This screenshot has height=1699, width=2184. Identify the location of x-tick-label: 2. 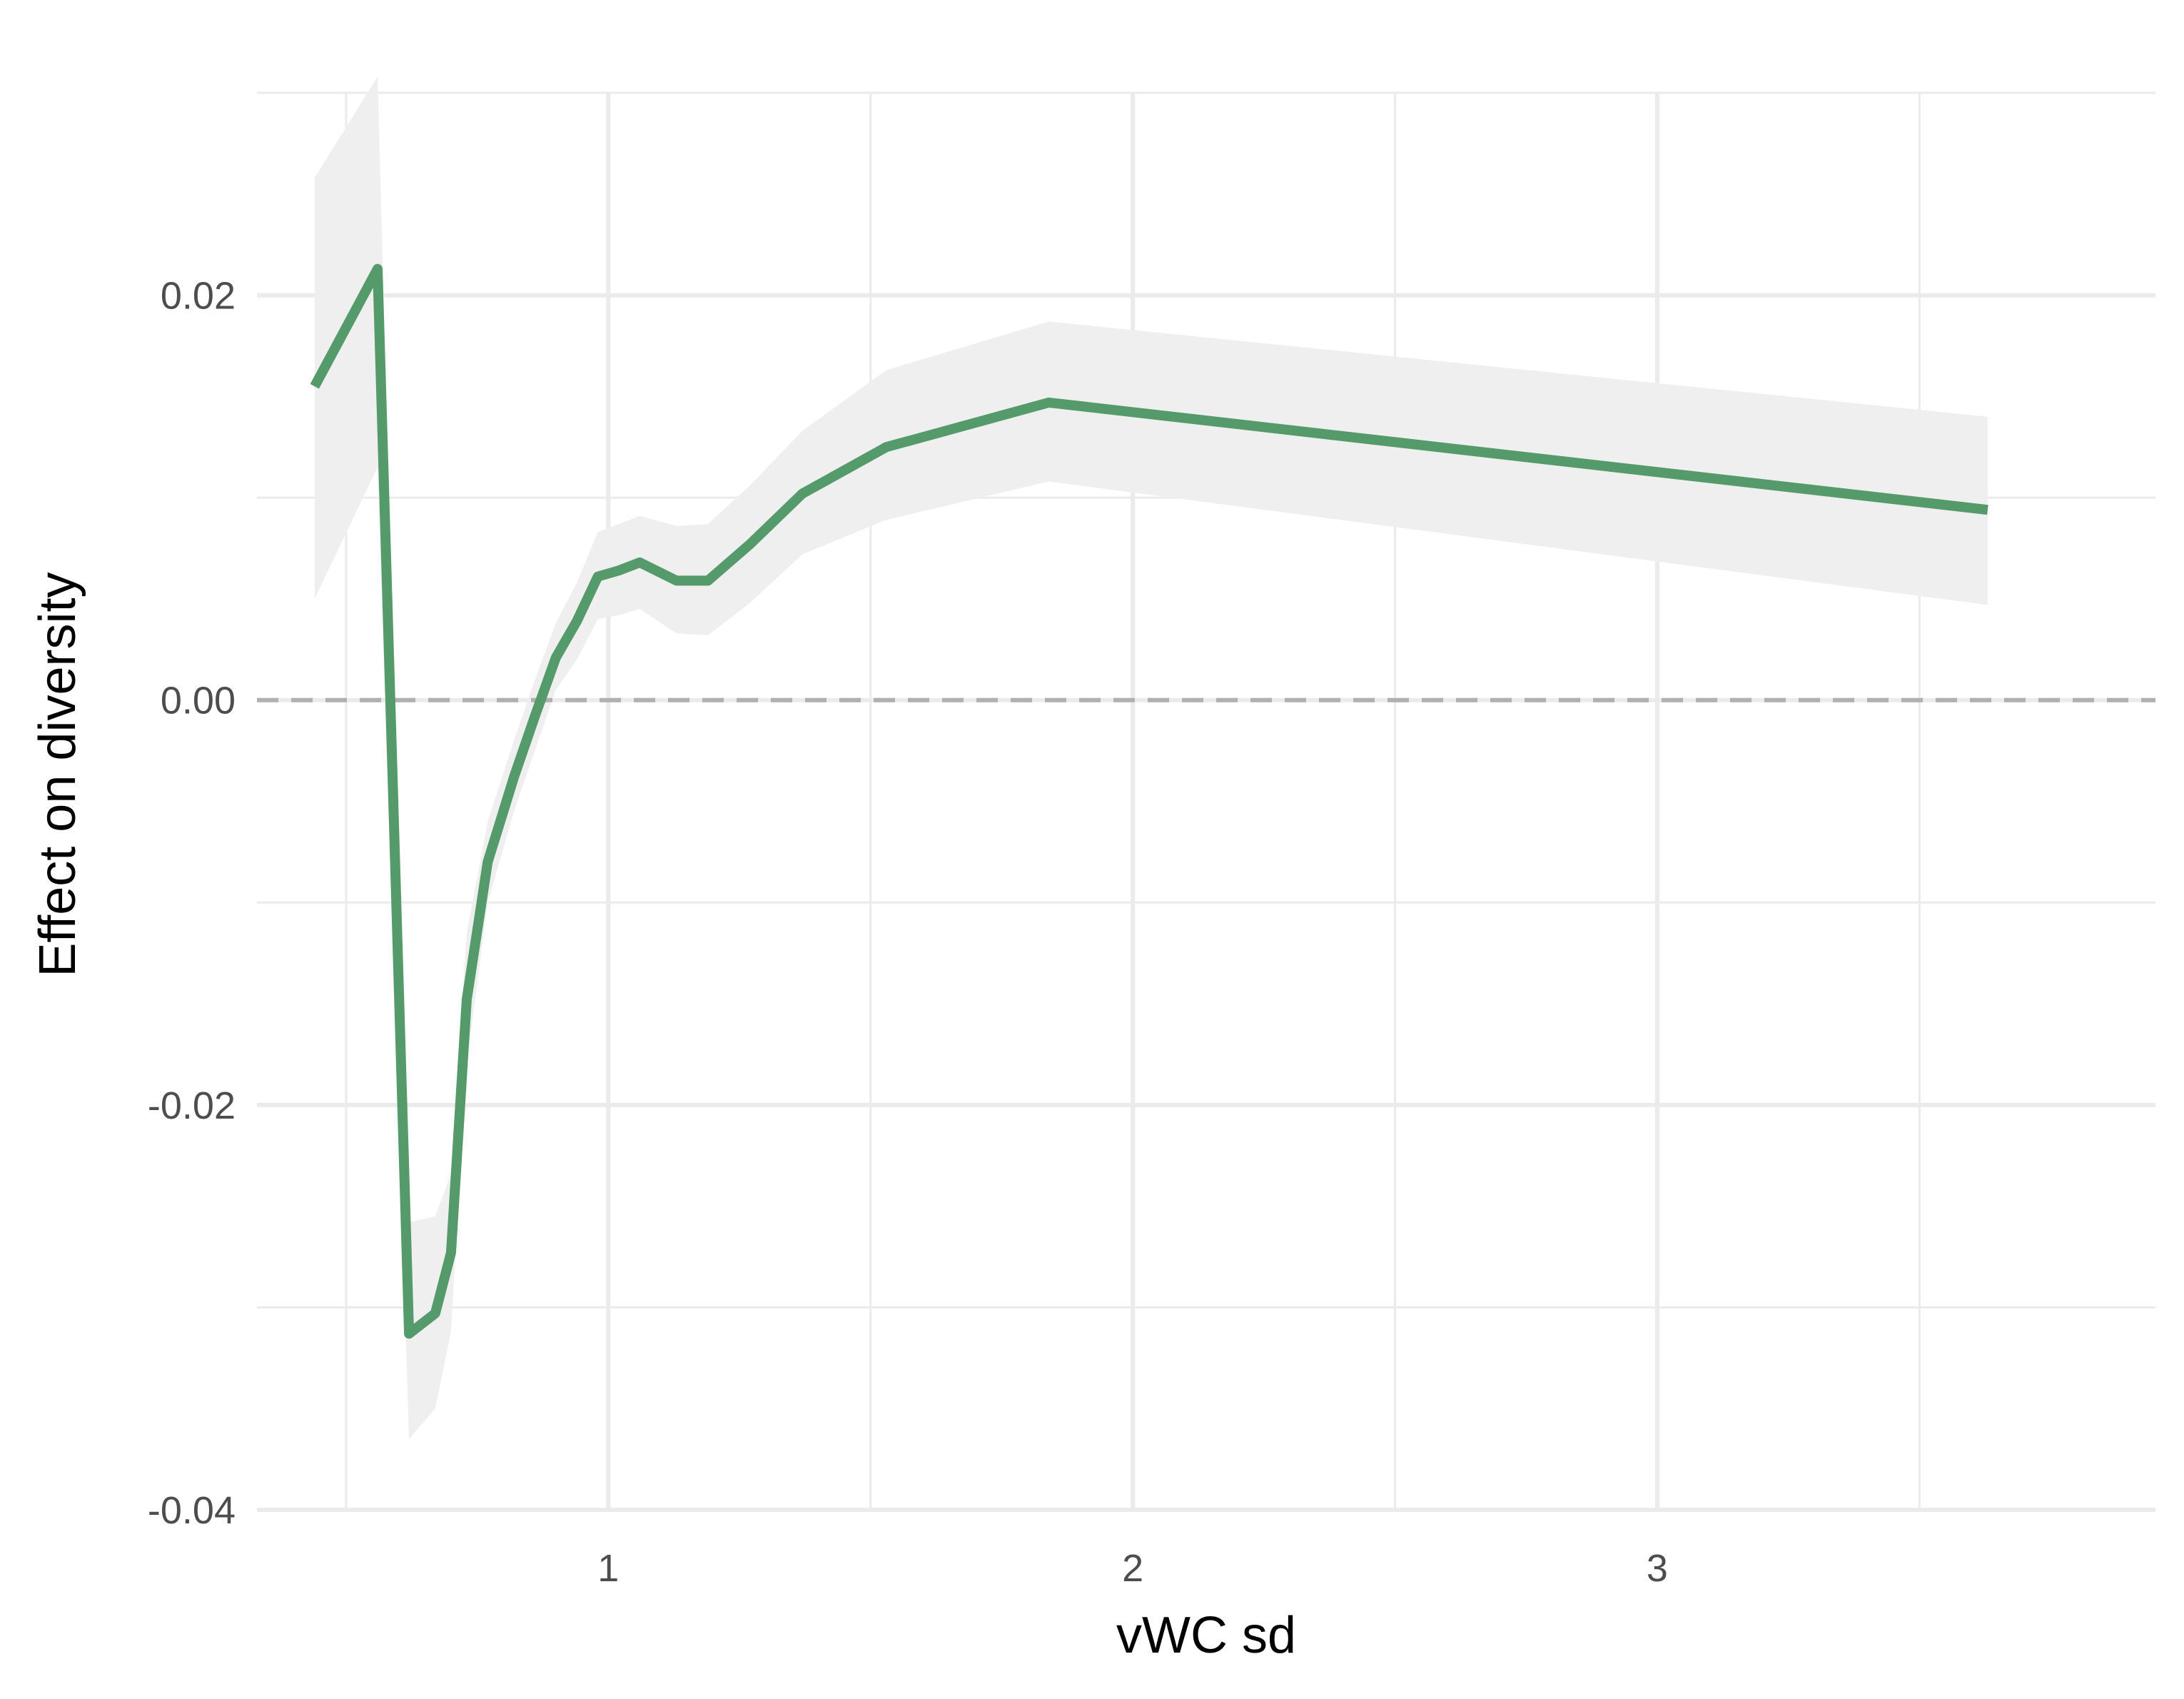
(1132, 1568).